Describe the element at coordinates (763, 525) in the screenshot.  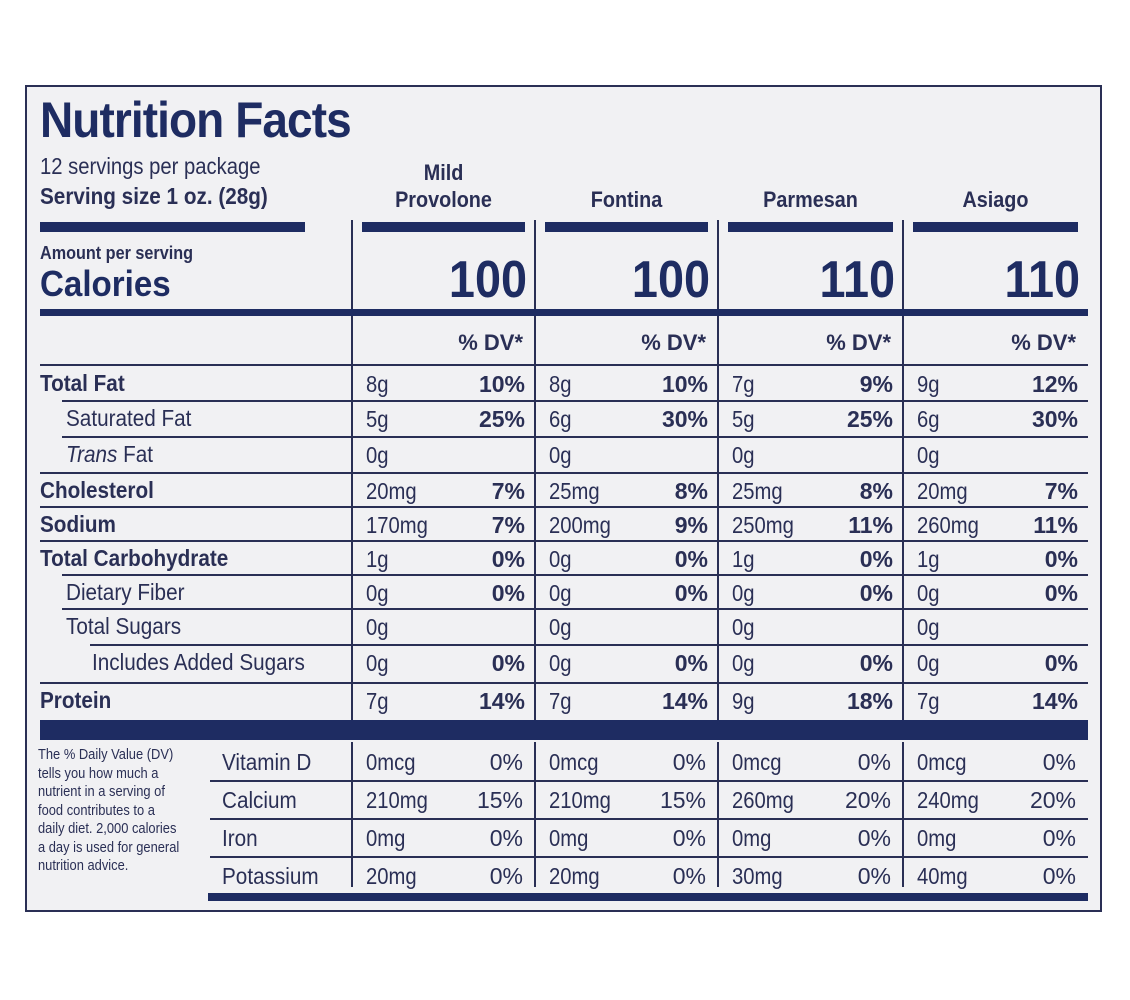
I see `nutrient-amount: 250mg` at that location.